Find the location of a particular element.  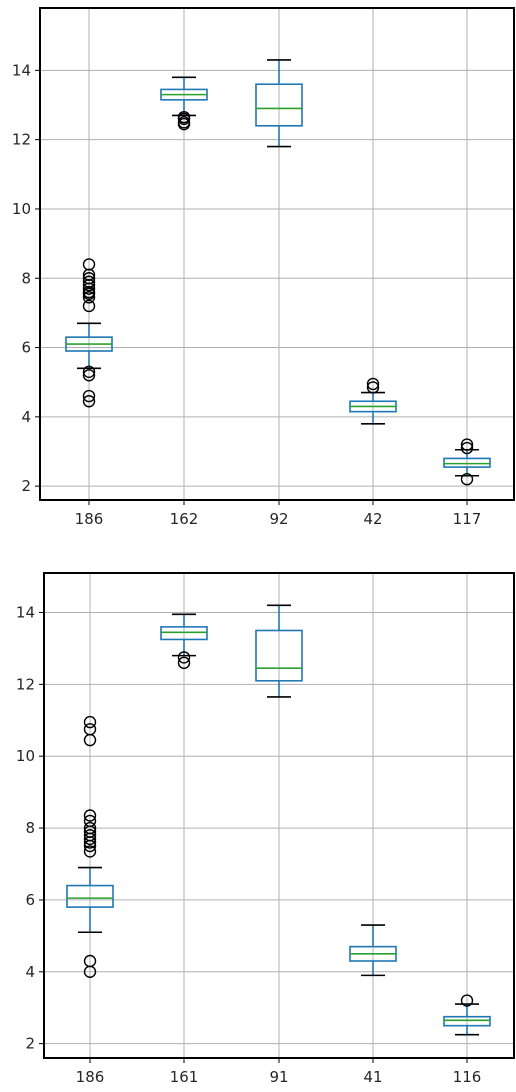

x-tick-label: 161 is located at coordinates (184, 1077).